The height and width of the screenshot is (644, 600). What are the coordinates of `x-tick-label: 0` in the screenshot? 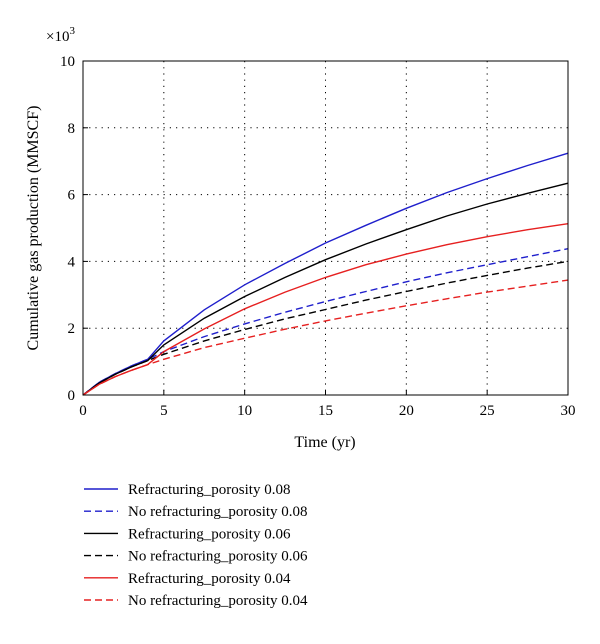 It's located at (83, 411).